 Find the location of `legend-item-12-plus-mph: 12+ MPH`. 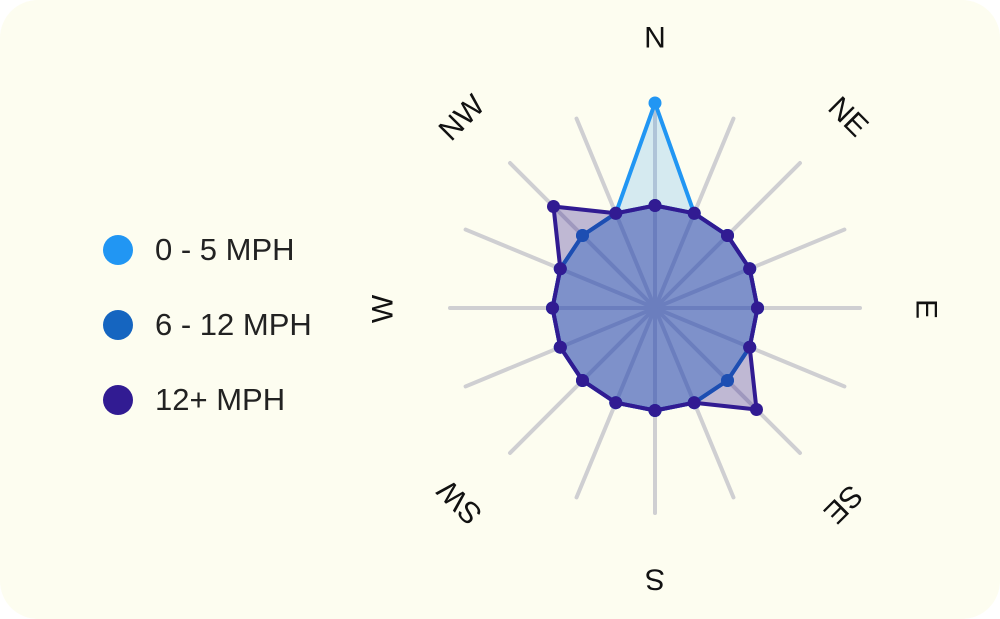

legend-item-12-plus-mph: 12+ MPH is located at coordinates (207, 399).